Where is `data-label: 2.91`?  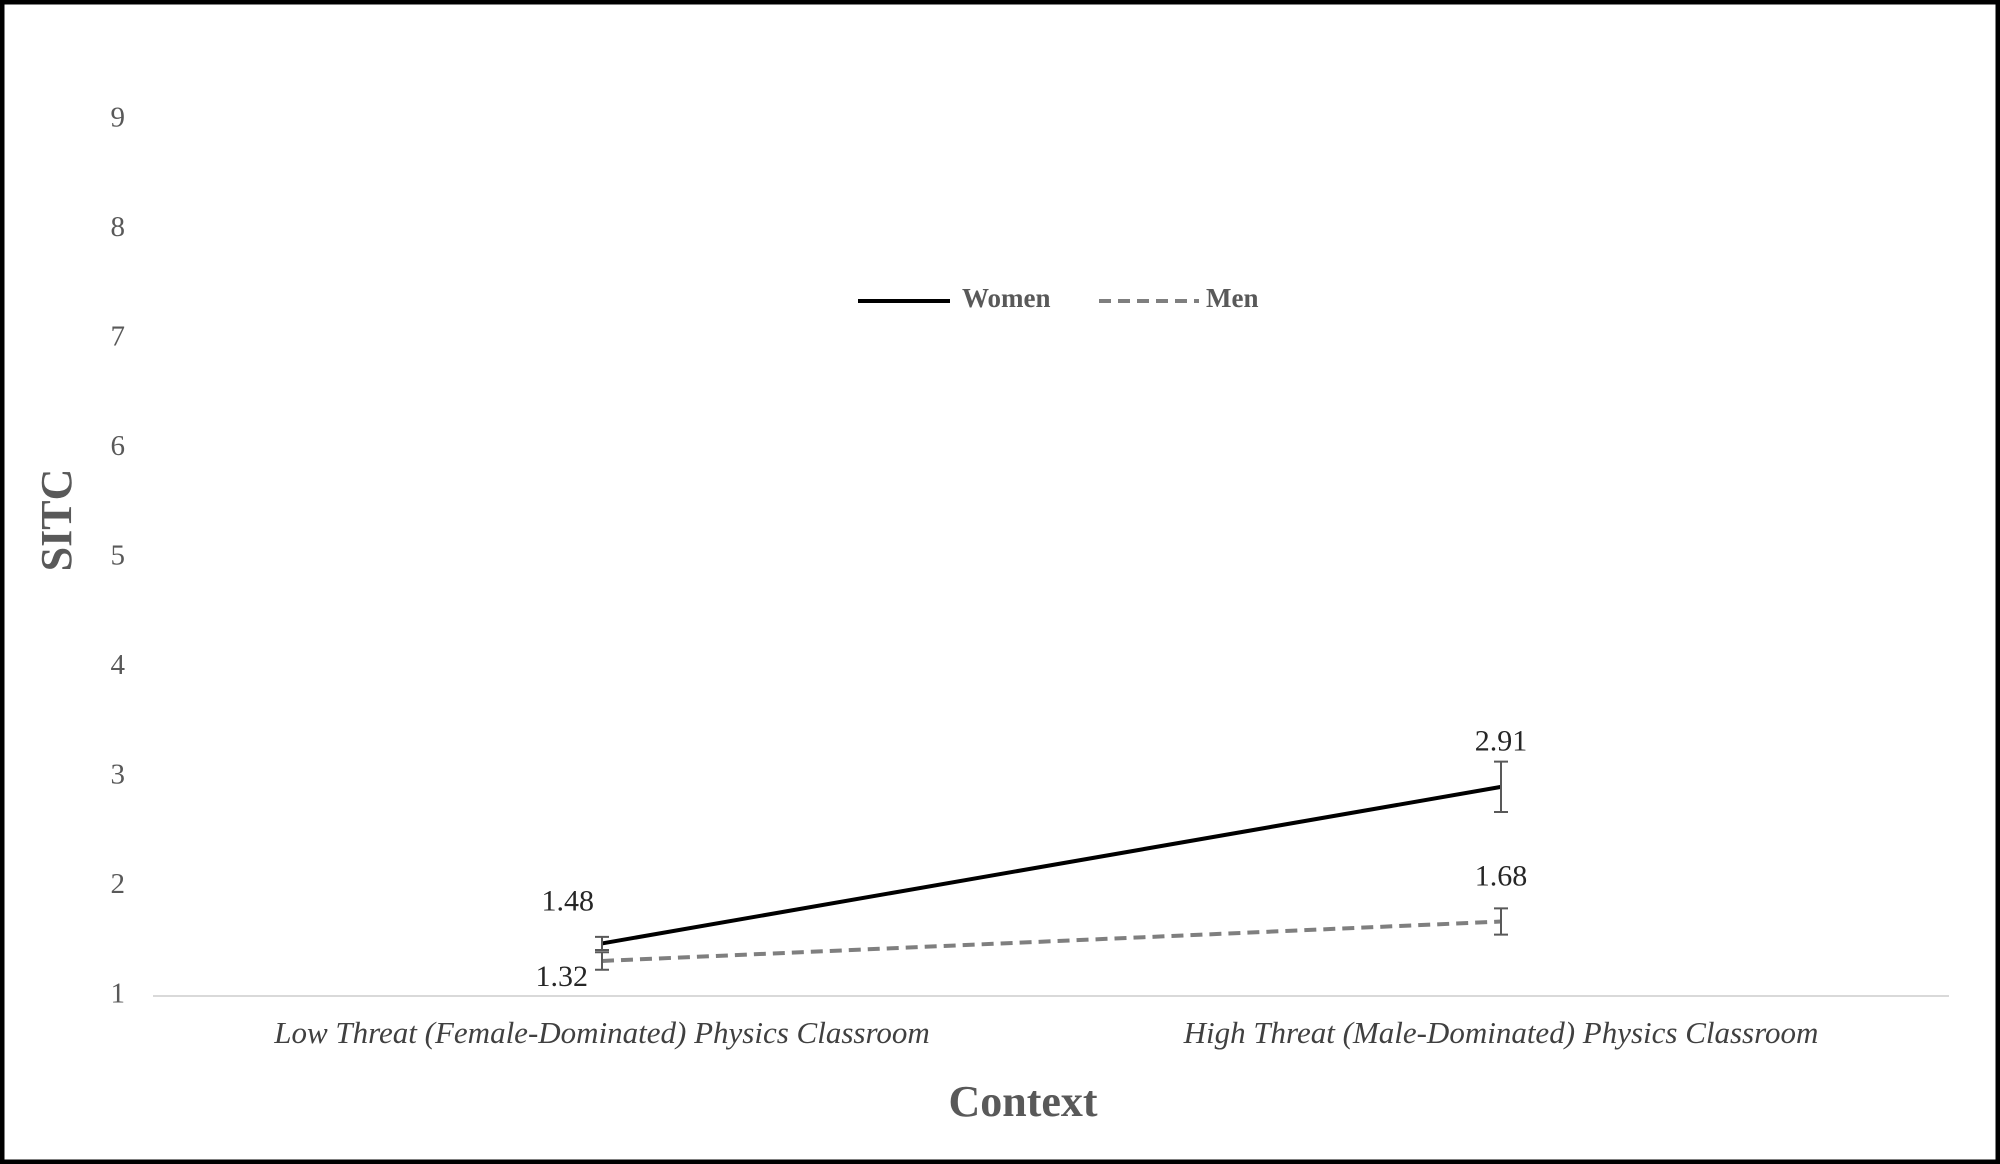
data-label: 2.91 is located at coordinates (1501, 741).